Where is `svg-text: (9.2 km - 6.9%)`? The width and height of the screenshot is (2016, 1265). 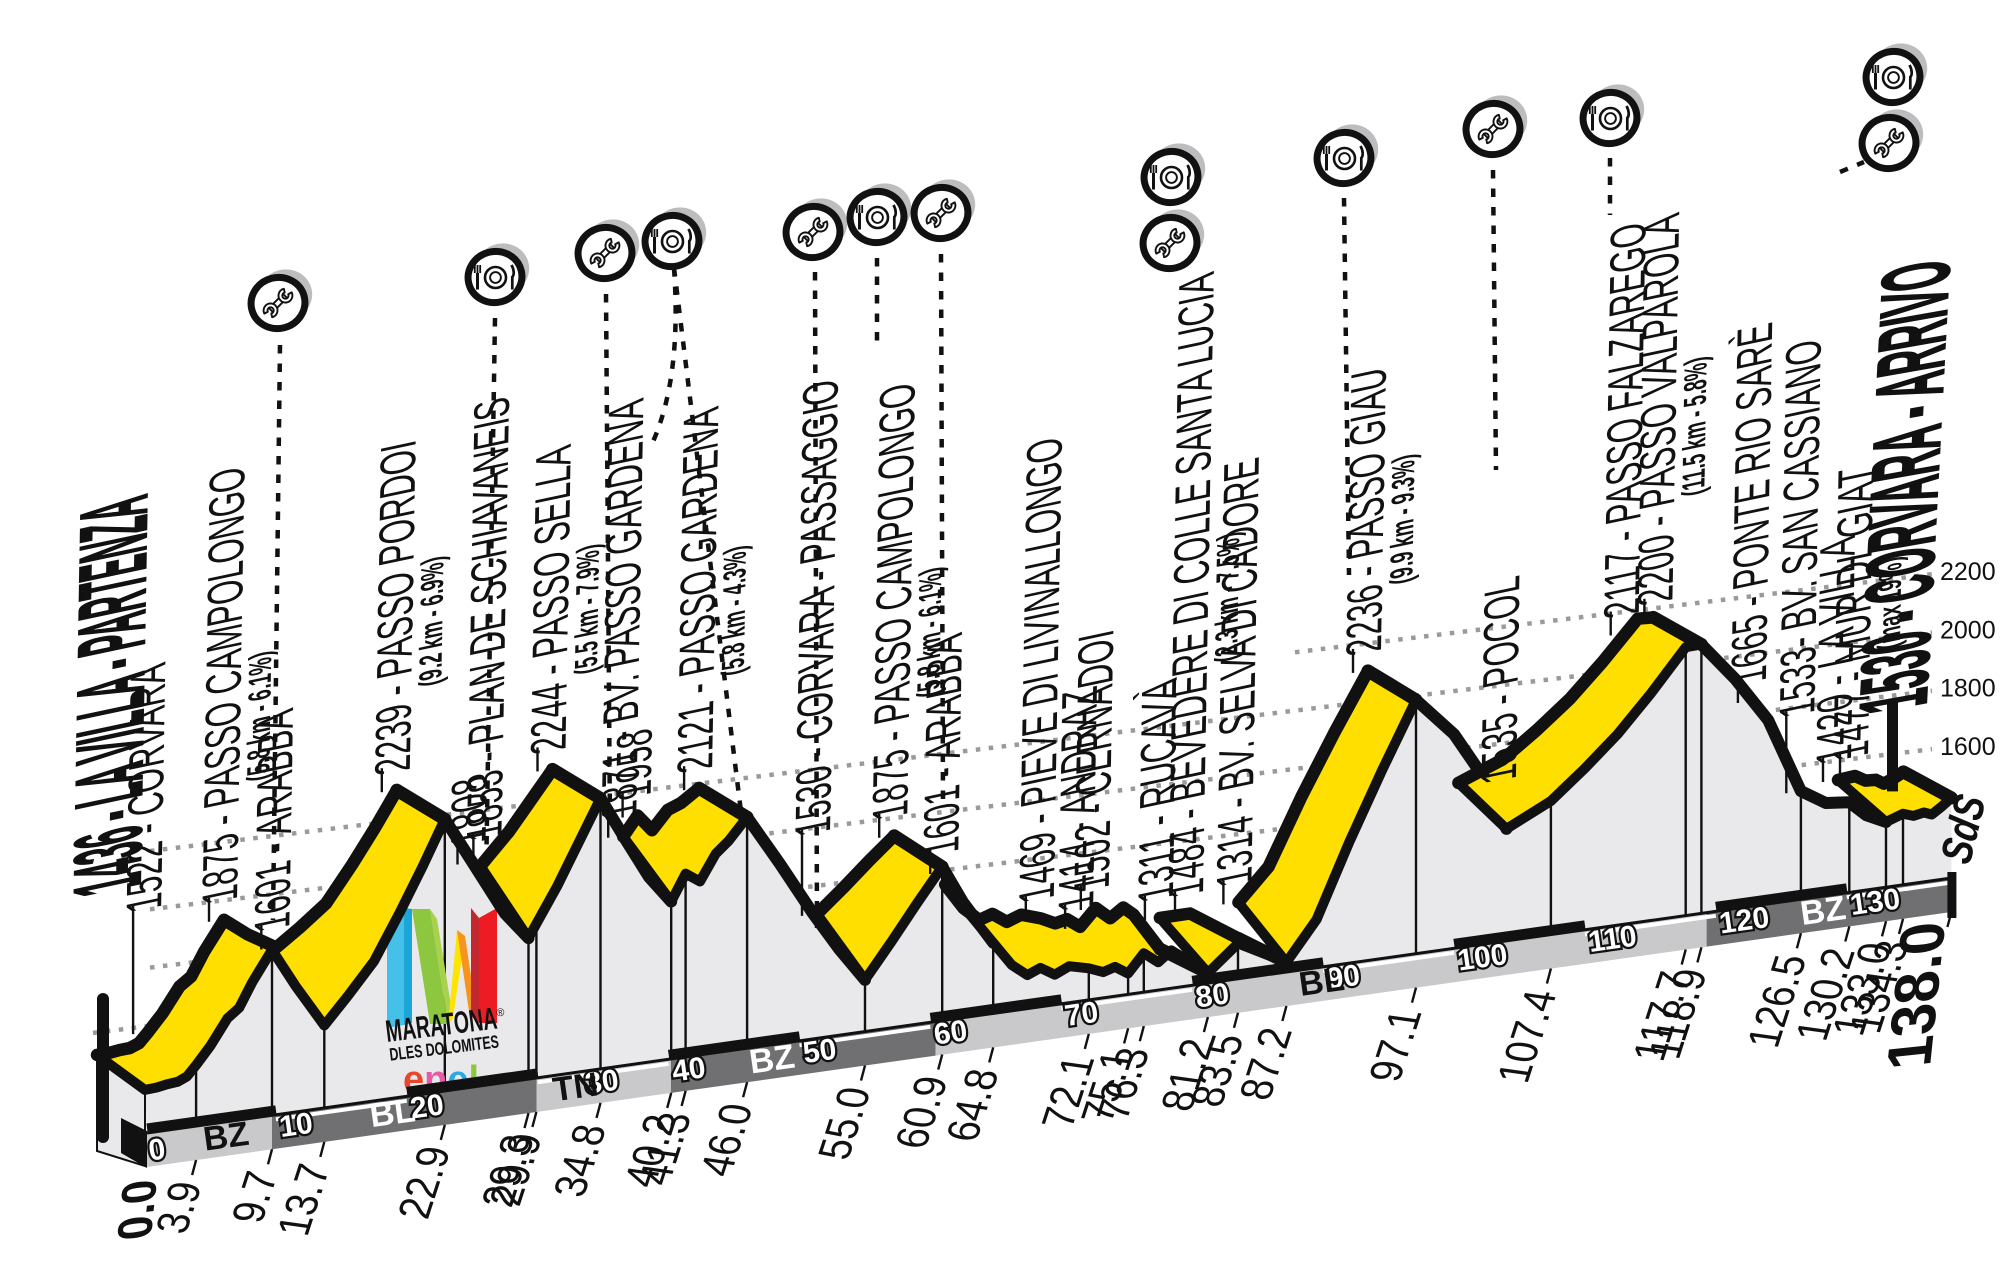 svg-text: (9.2 km - 6.9%) is located at coordinates (431, 621).